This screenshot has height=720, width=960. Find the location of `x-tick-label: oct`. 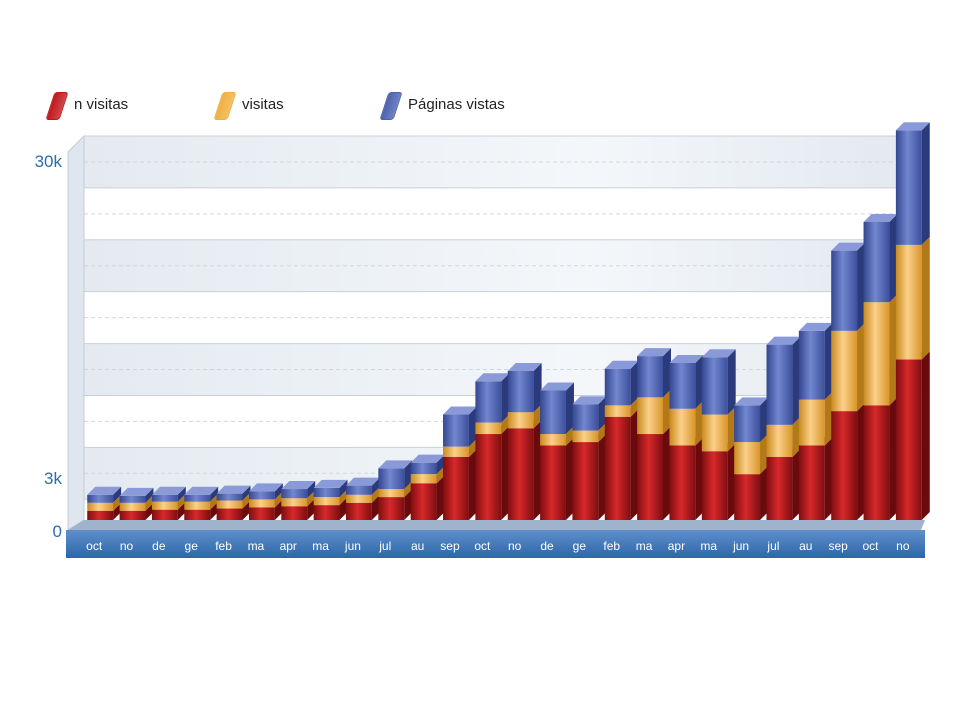

x-tick-label: oct is located at coordinates (94, 546).